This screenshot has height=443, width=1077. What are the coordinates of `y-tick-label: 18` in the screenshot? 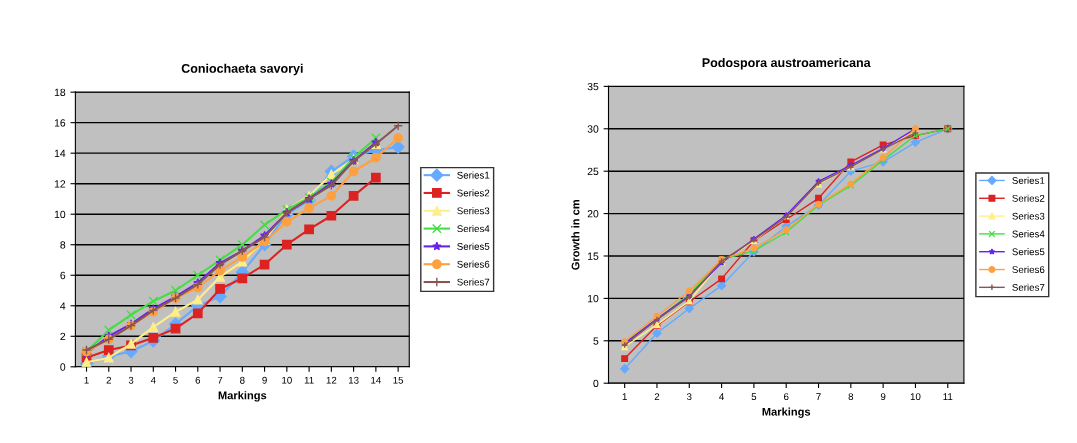 It's located at (60, 92).